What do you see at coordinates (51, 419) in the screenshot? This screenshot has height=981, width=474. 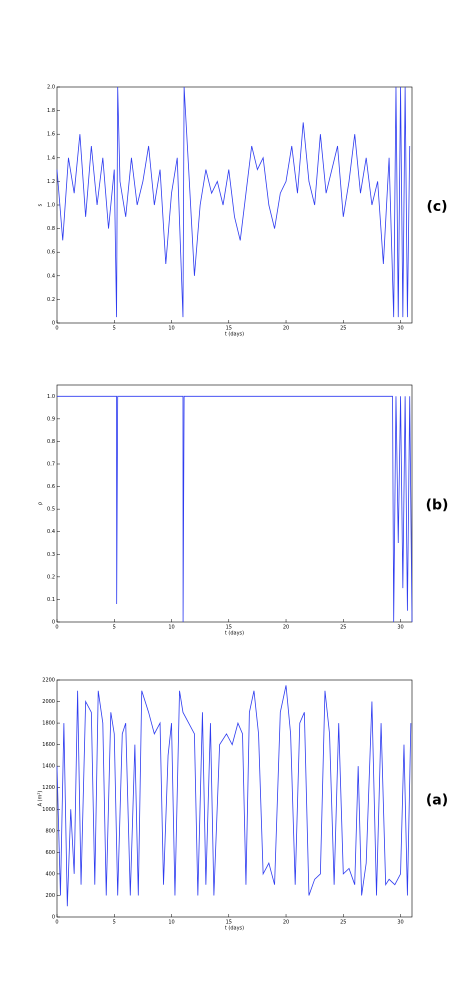 I see `y-tick-label: 0.9` at bounding box center [51, 419].